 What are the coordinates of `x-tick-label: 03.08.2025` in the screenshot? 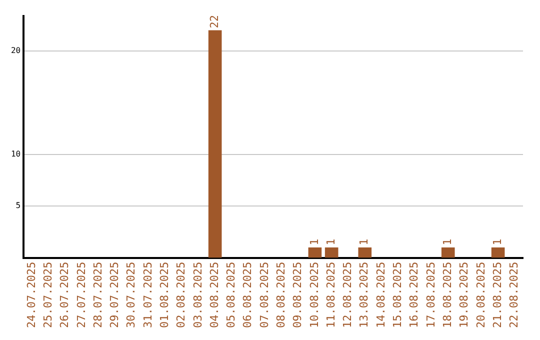 It's located at (197, 295).